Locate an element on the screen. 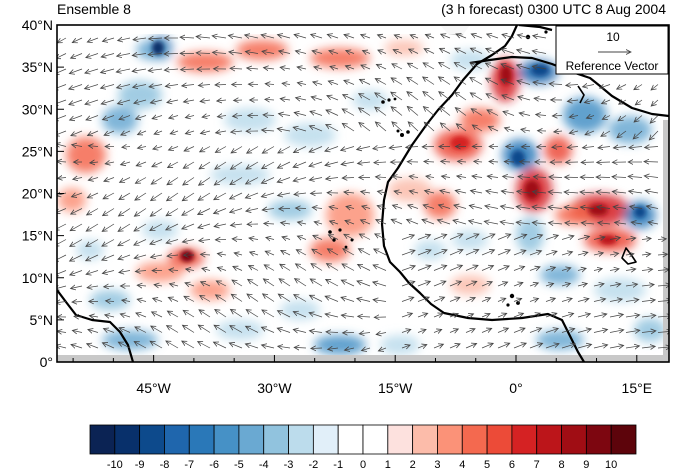  colorbar-label: 2 is located at coordinates (413, 465).